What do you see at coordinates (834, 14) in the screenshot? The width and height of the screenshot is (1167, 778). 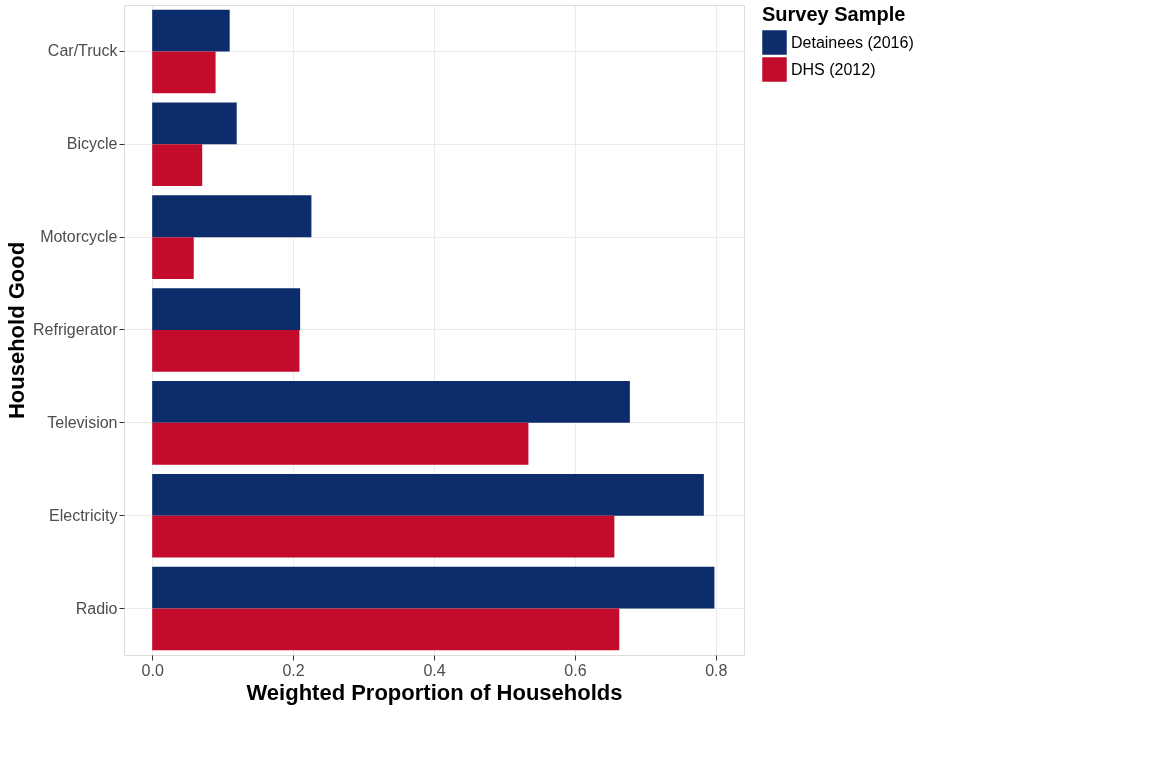 I see `legend-title: Survey Sample` at bounding box center [834, 14].